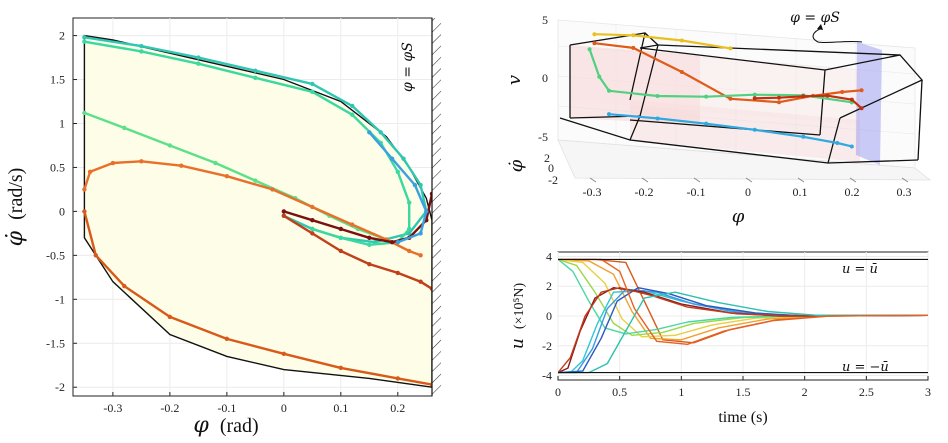 The height and width of the screenshot is (443, 948). What do you see at coordinates (866, 392) in the screenshot?
I see `x-tick-label: 2.5` at bounding box center [866, 392].